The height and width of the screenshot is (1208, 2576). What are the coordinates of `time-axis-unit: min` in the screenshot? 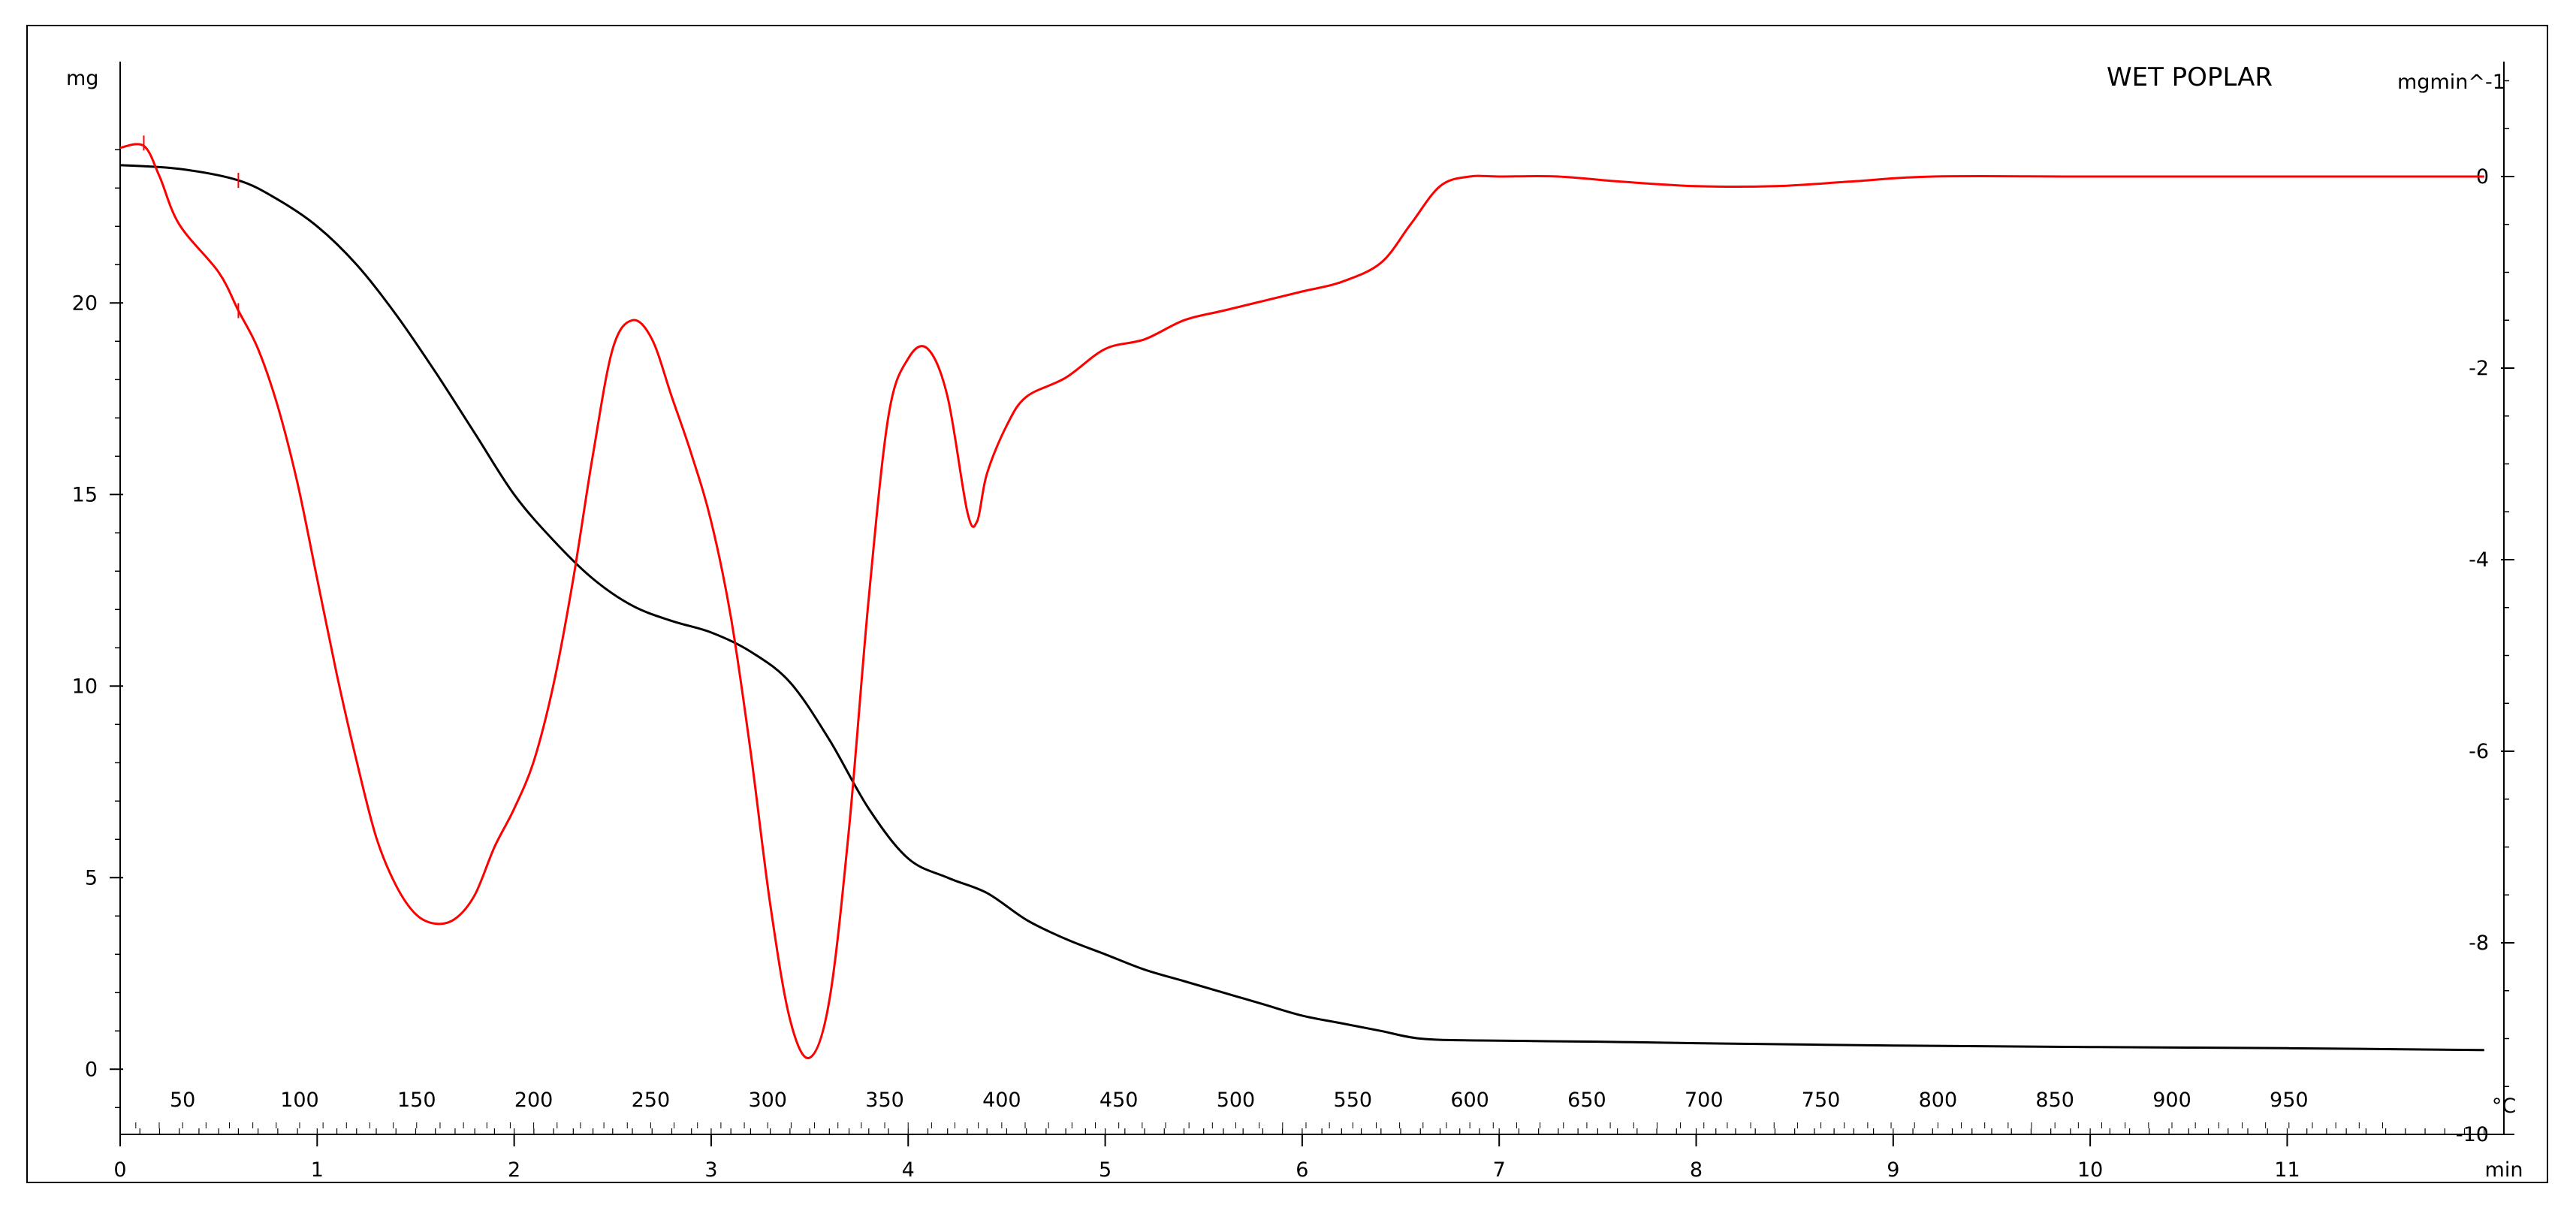 It's located at (2504, 1170).